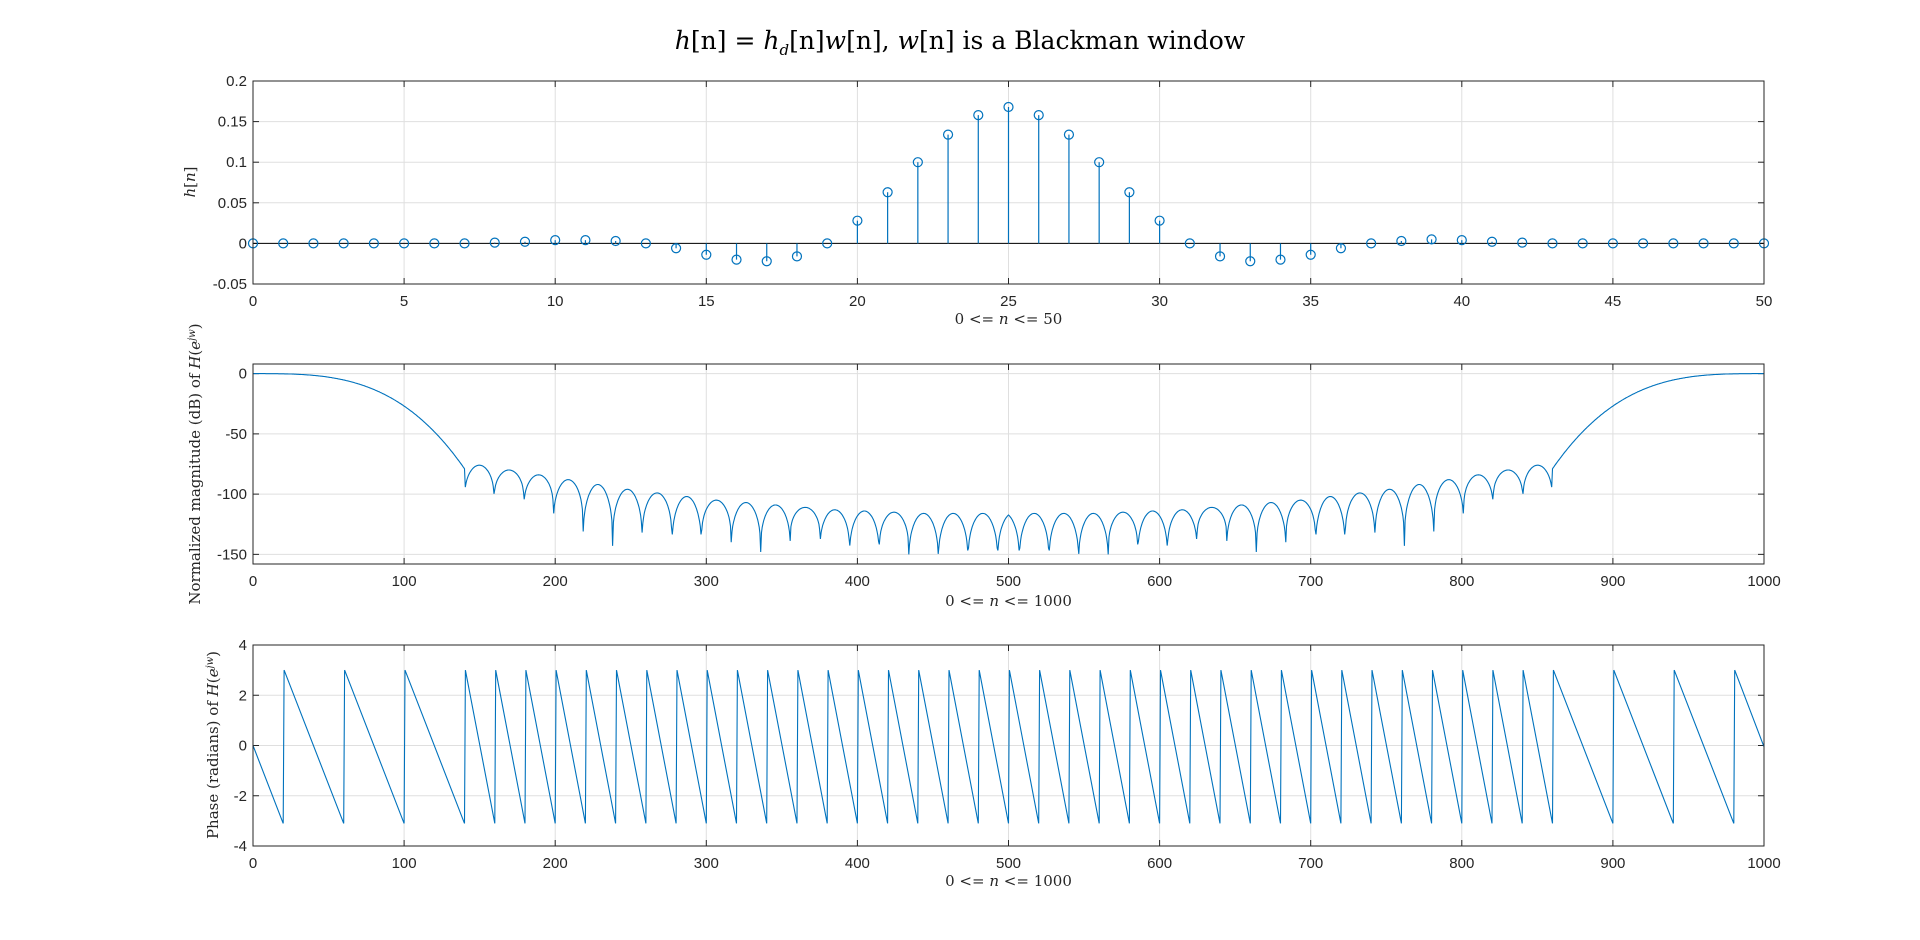 The image size is (1920, 940). I want to click on y-tick-label: 4, so click(243, 645).